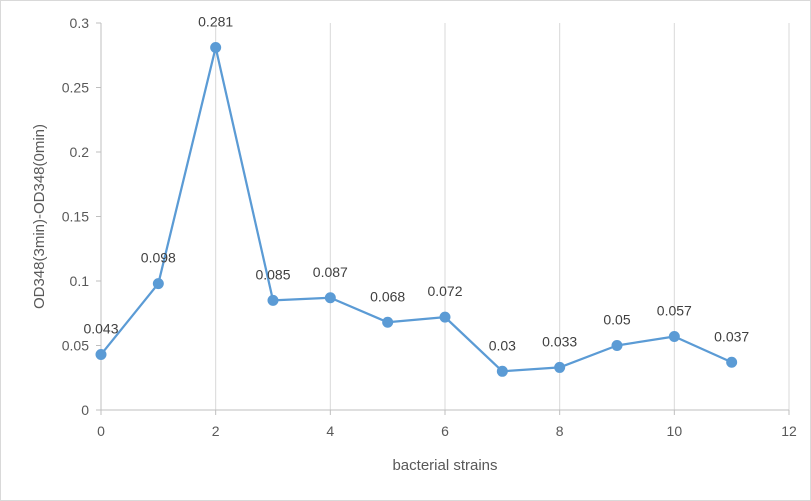 The height and width of the screenshot is (501, 811). I want to click on data-label: 0.033, so click(559, 341).